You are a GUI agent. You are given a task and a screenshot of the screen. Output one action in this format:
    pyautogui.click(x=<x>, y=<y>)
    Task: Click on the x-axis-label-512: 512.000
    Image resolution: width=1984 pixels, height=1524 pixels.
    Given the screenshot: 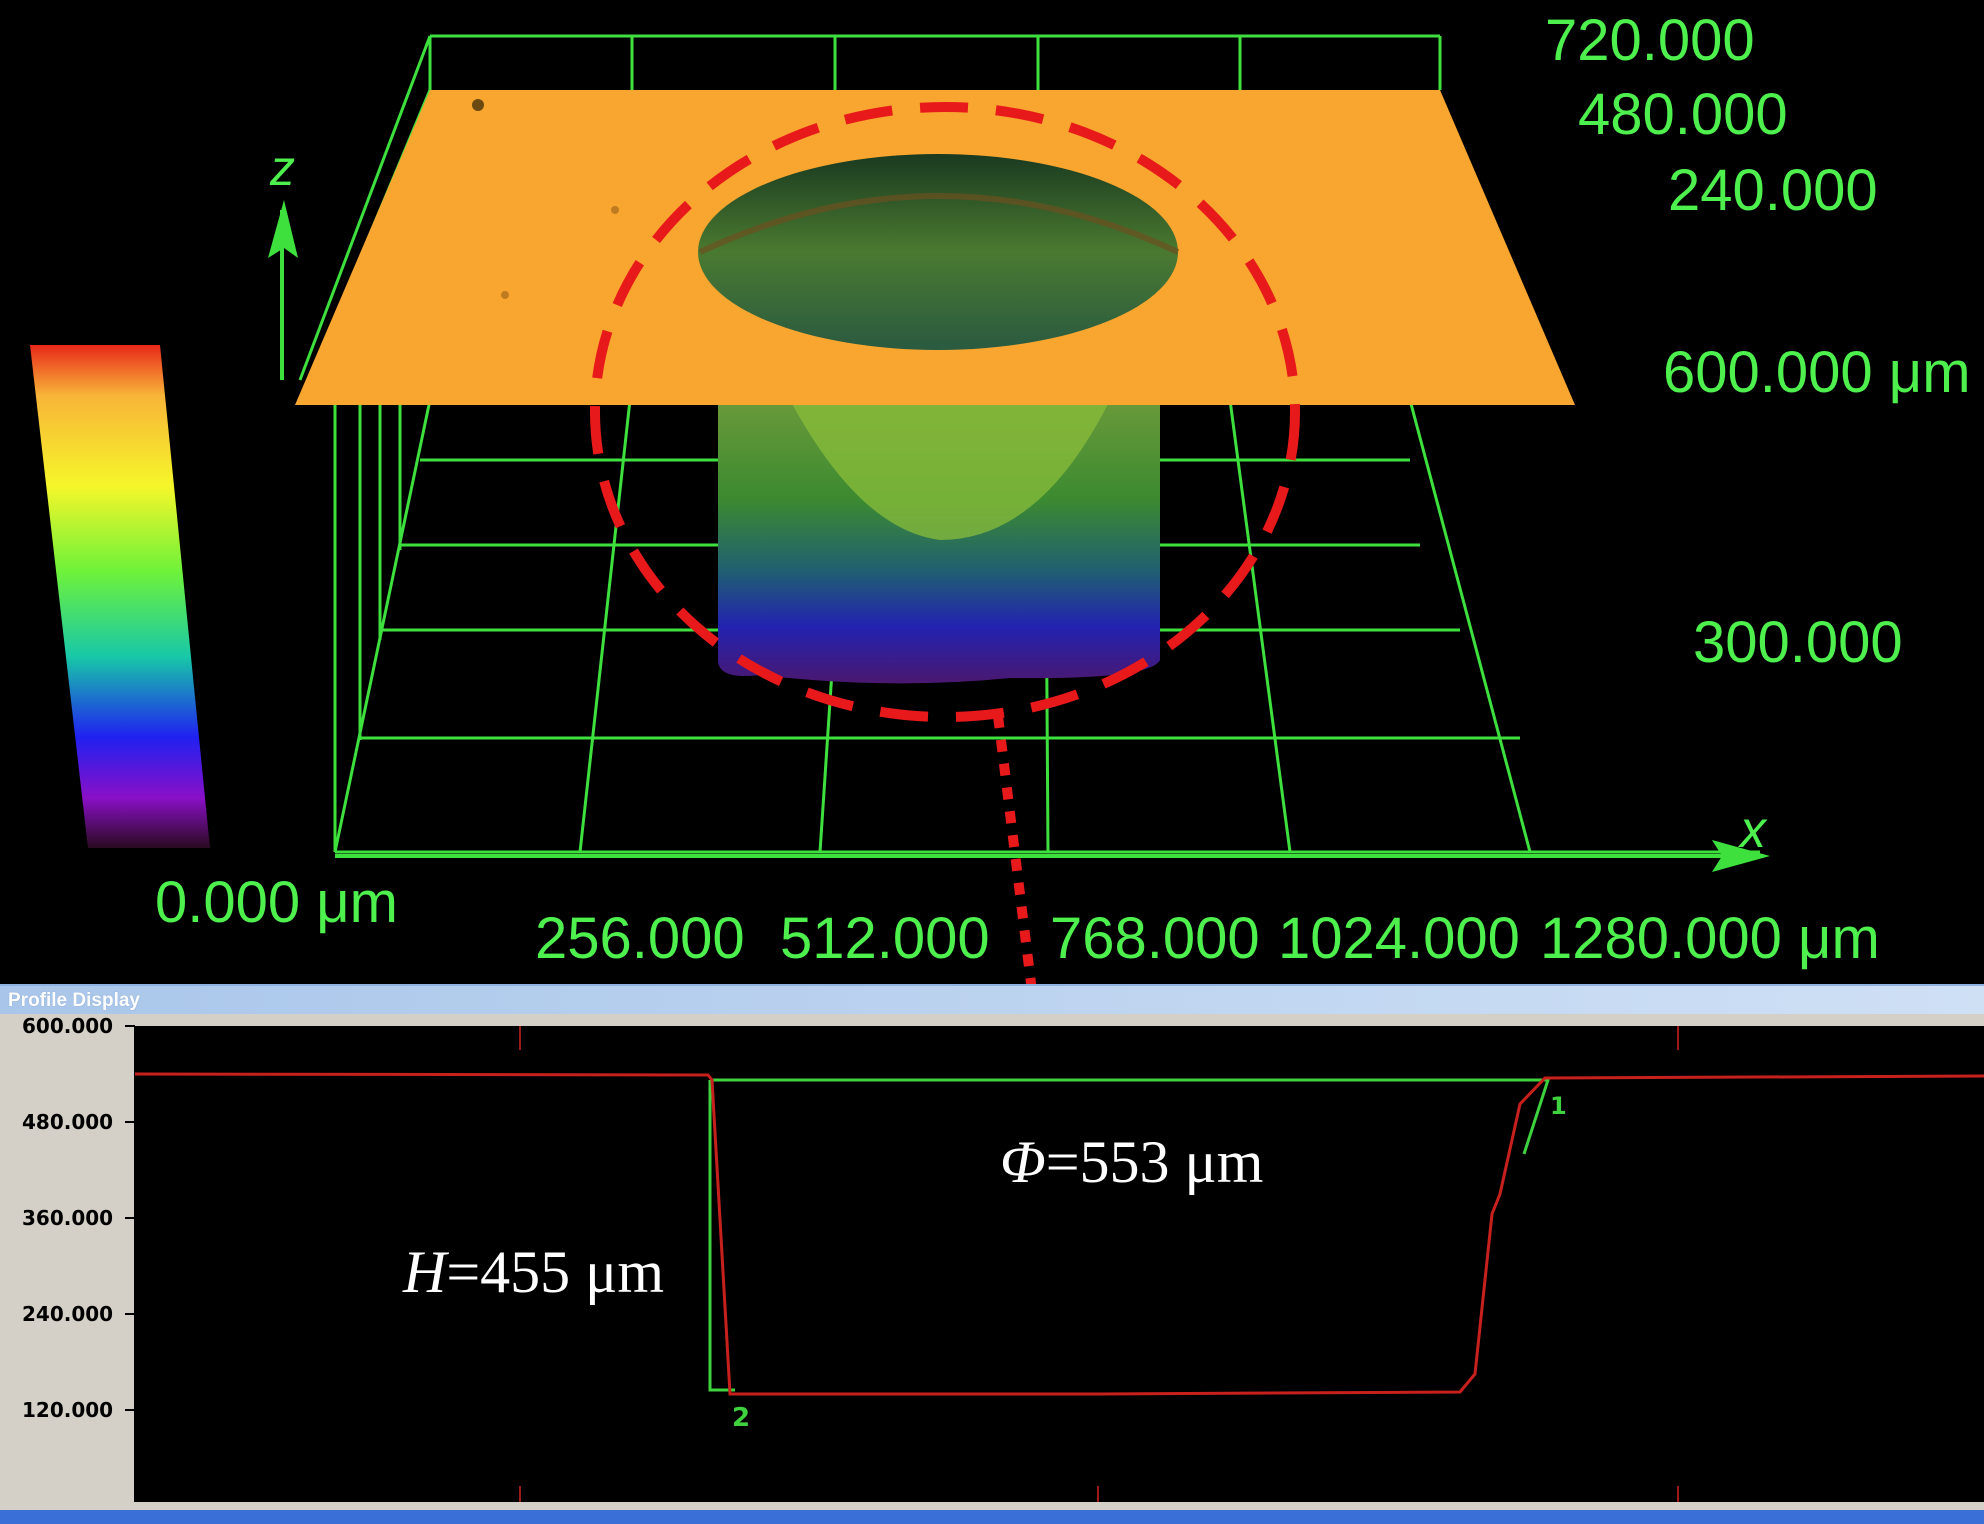 What is the action you would take?
    pyautogui.click(x=885, y=938)
    